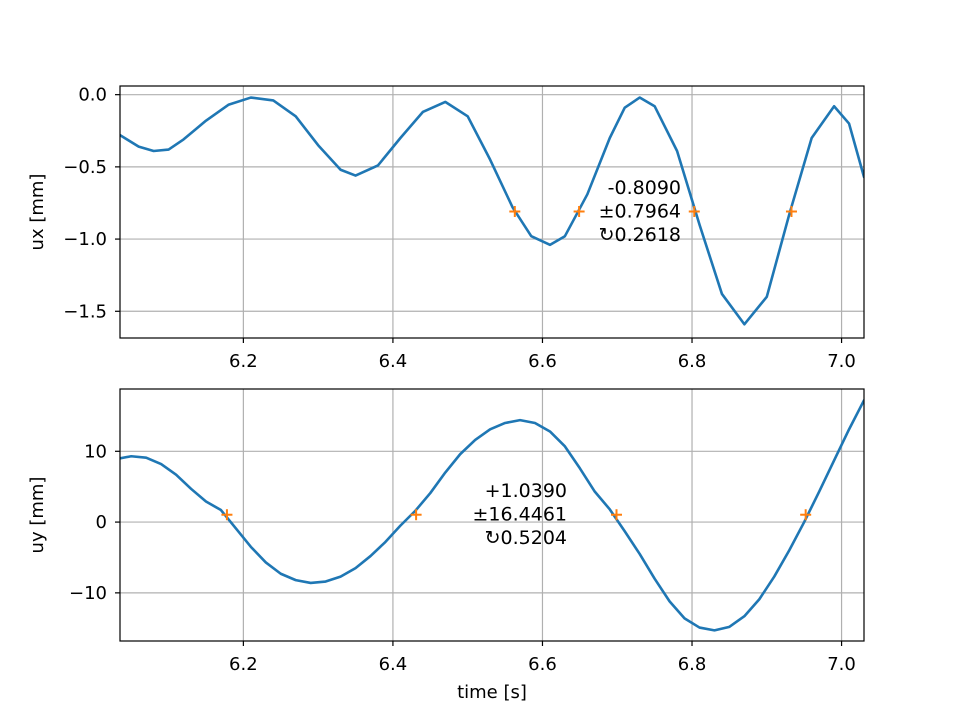  Describe the element at coordinates (526, 491) in the screenshot. I see `annotation-line: +1.0390` at that location.